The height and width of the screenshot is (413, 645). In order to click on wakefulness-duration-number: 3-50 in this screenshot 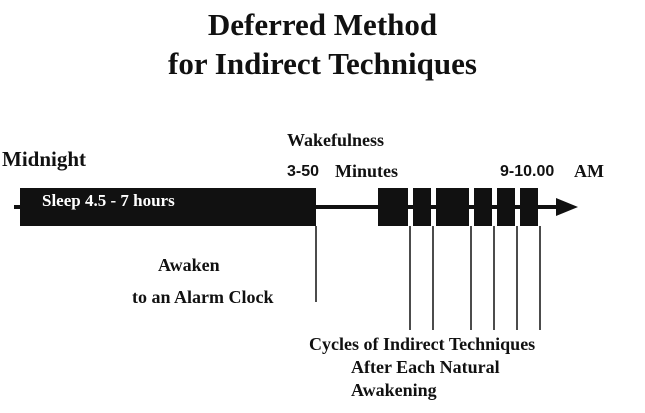, I will do `click(303, 171)`.